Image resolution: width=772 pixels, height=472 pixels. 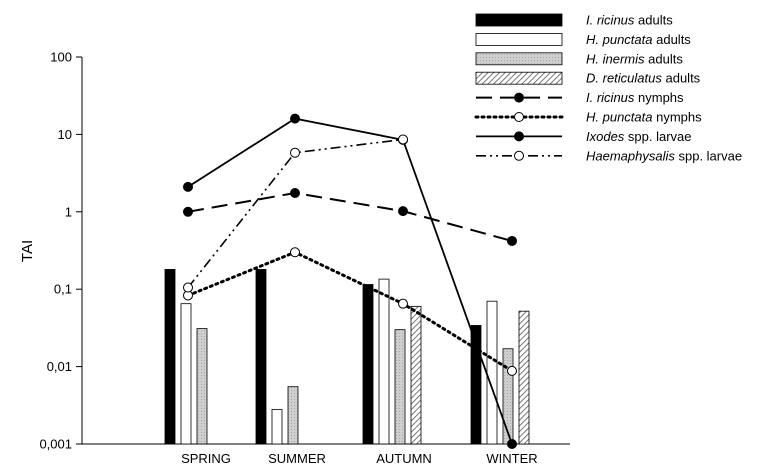 What do you see at coordinates (624, 78) in the screenshot?
I see `legend-label-species: D. reticulatus` at bounding box center [624, 78].